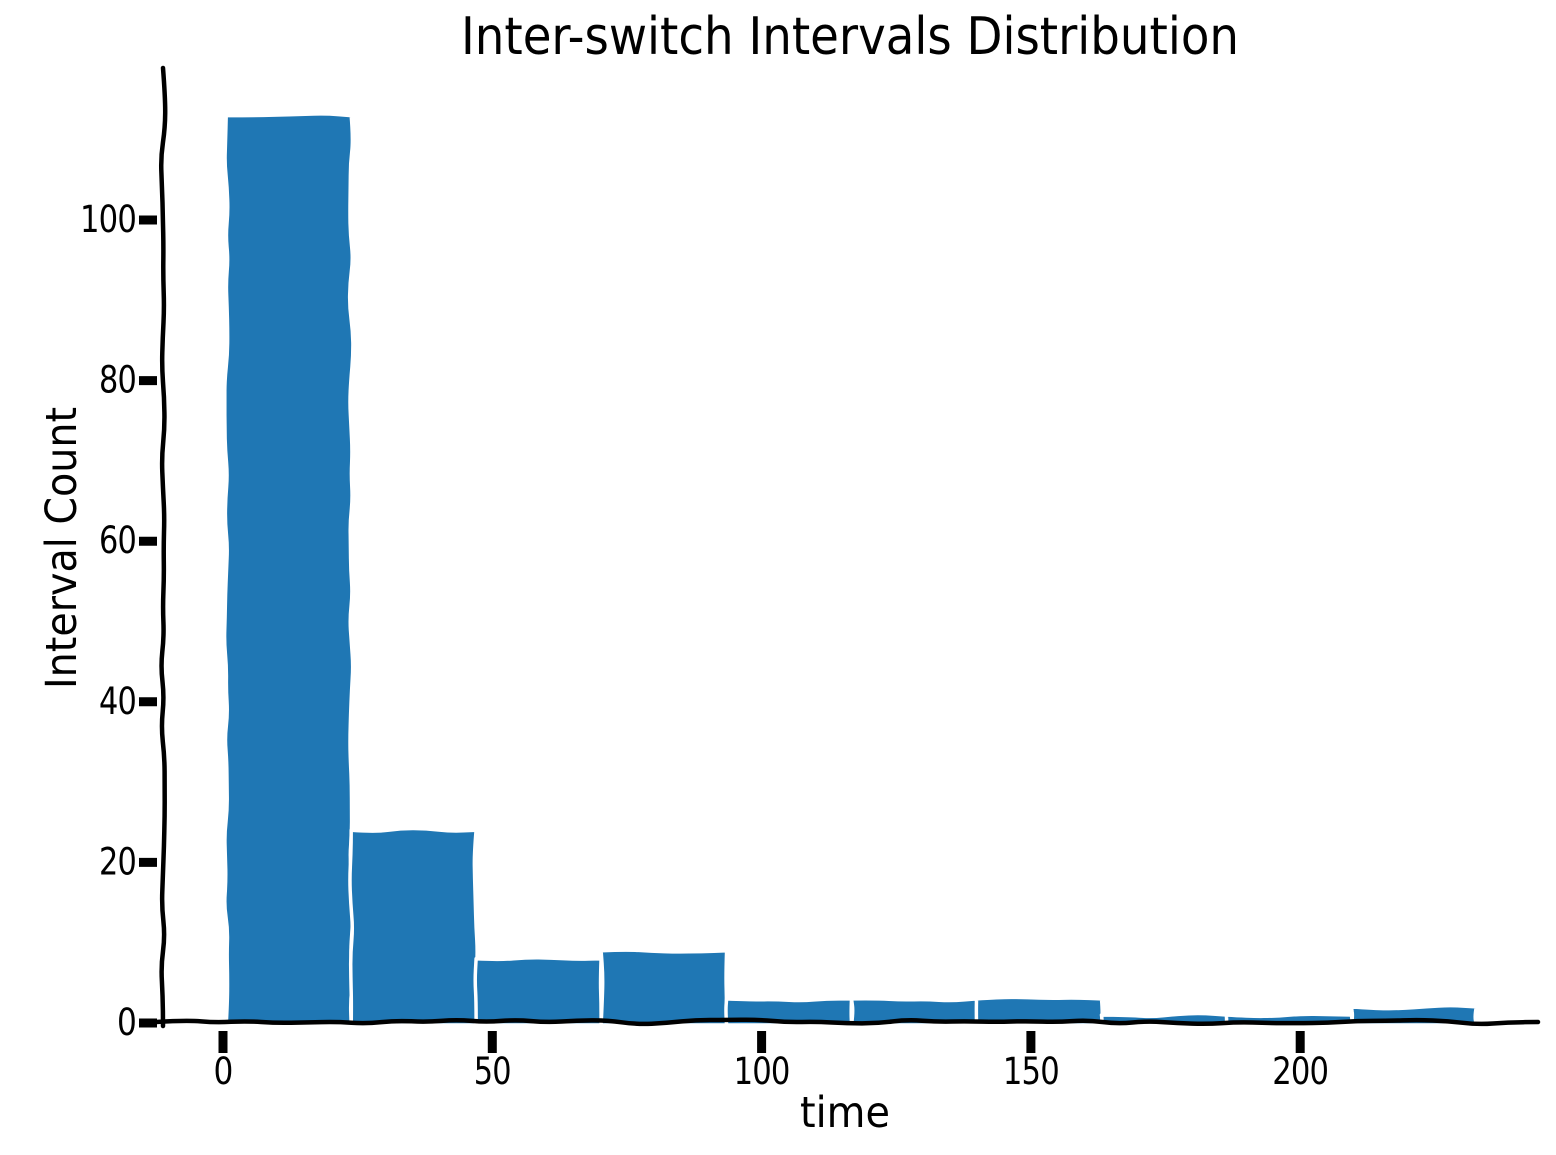 Image resolution: width=1556 pixels, height=1155 pixels. What do you see at coordinates (492, 1071) in the screenshot?
I see `x-tick-label: 50` at bounding box center [492, 1071].